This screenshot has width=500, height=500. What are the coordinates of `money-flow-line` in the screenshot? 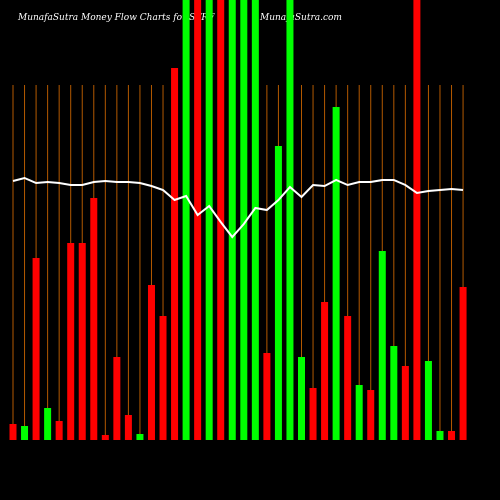 It's located at (238, 207).